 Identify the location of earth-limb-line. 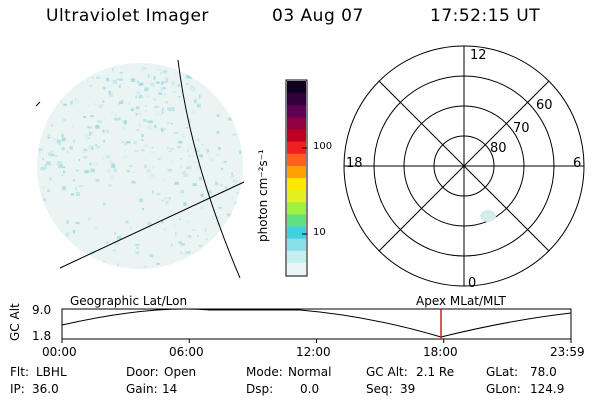
(152, 225).